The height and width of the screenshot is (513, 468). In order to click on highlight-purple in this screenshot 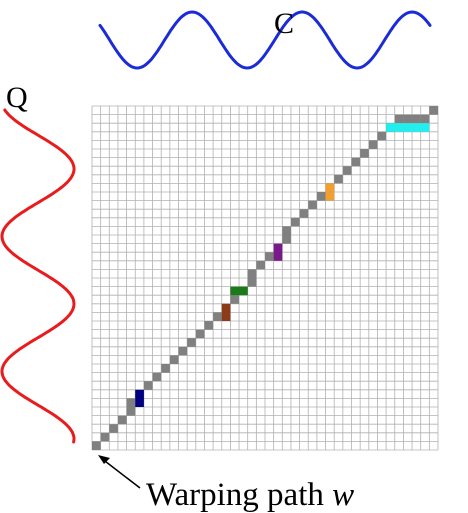, I will do `click(278, 252)`.